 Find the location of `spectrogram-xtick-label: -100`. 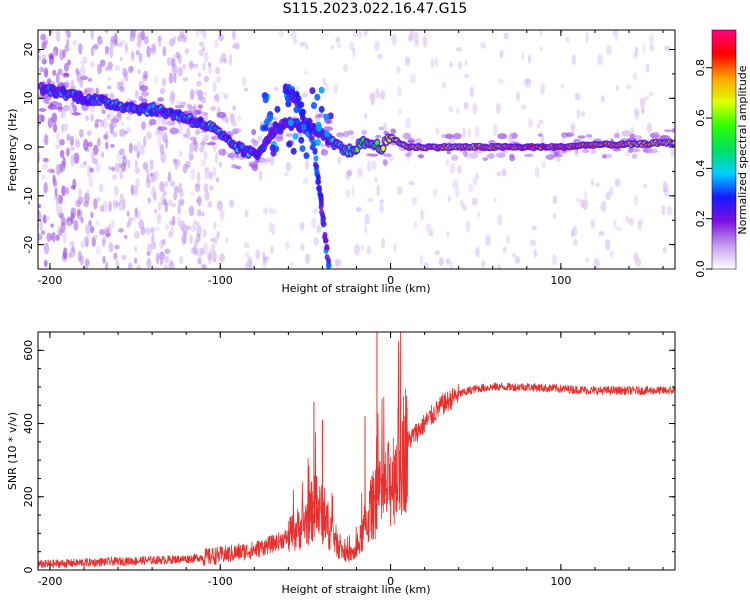

spectrogram-xtick-label: -100 is located at coordinates (220, 280).